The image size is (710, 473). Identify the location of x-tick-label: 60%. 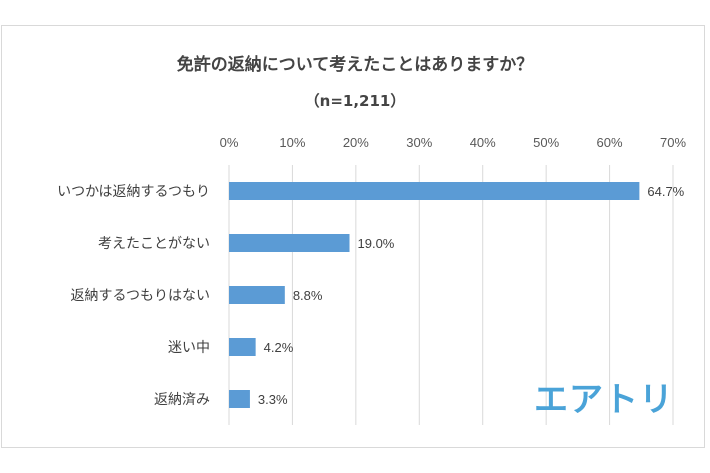
(610, 142).